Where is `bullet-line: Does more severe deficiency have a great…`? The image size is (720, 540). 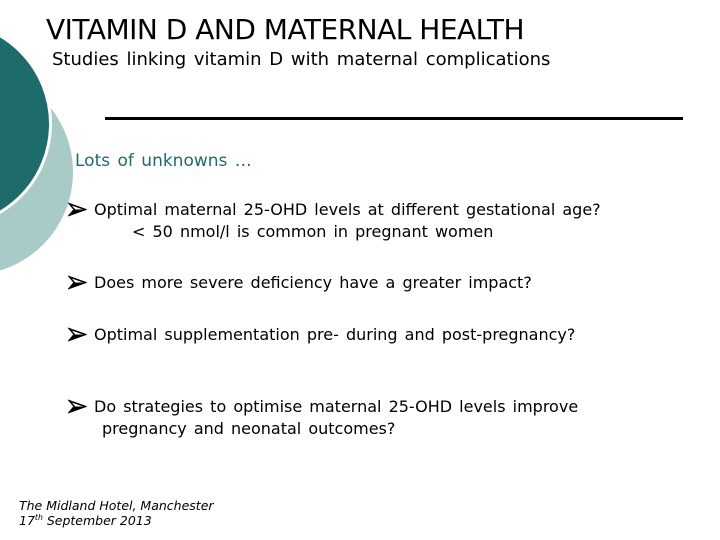 bullet-line: Does more severe deficiency have a great… is located at coordinates (313, 282).